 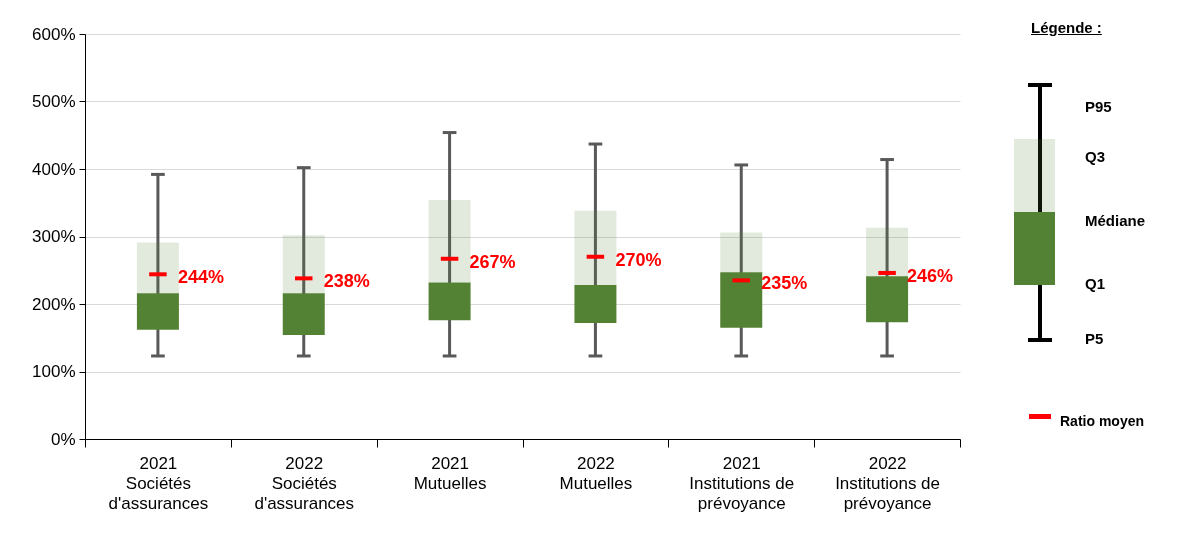 What do you see at coordinates (200, 277) in the screenshot?
I see `text: 244%` at bounding box center [200, 277].